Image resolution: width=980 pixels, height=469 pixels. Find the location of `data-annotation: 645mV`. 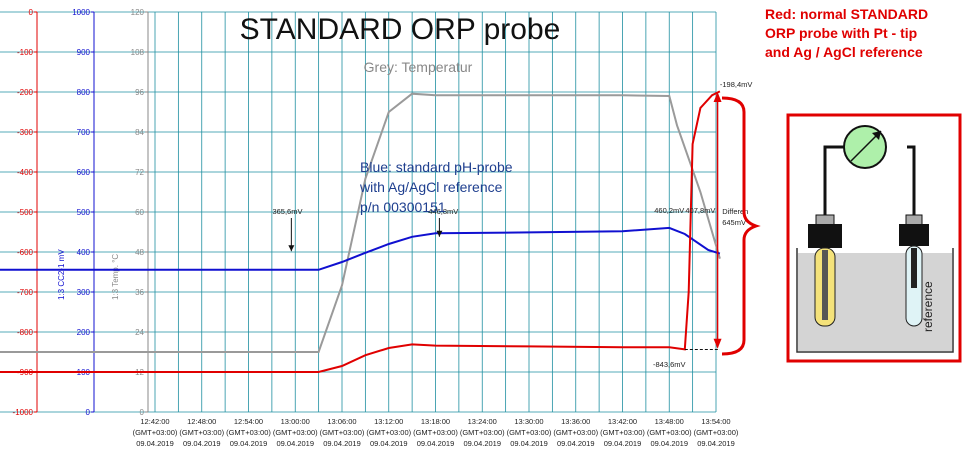

data-annotation: 645mV is located at coordinates (734, 222).